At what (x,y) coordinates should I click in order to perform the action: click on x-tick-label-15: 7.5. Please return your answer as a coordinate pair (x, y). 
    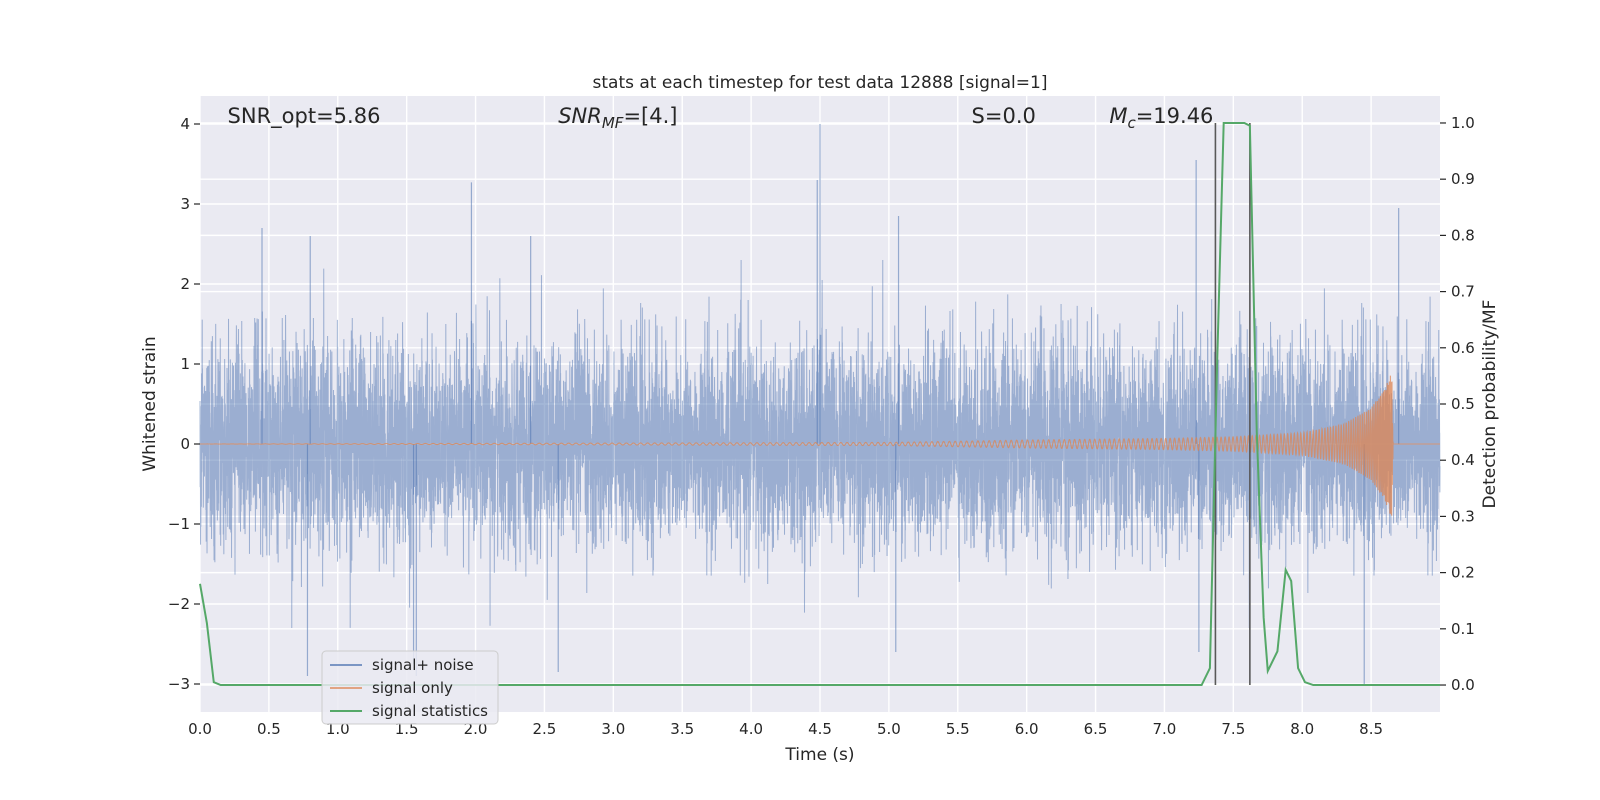
    Looking at the image, I should click on (1233, 729).